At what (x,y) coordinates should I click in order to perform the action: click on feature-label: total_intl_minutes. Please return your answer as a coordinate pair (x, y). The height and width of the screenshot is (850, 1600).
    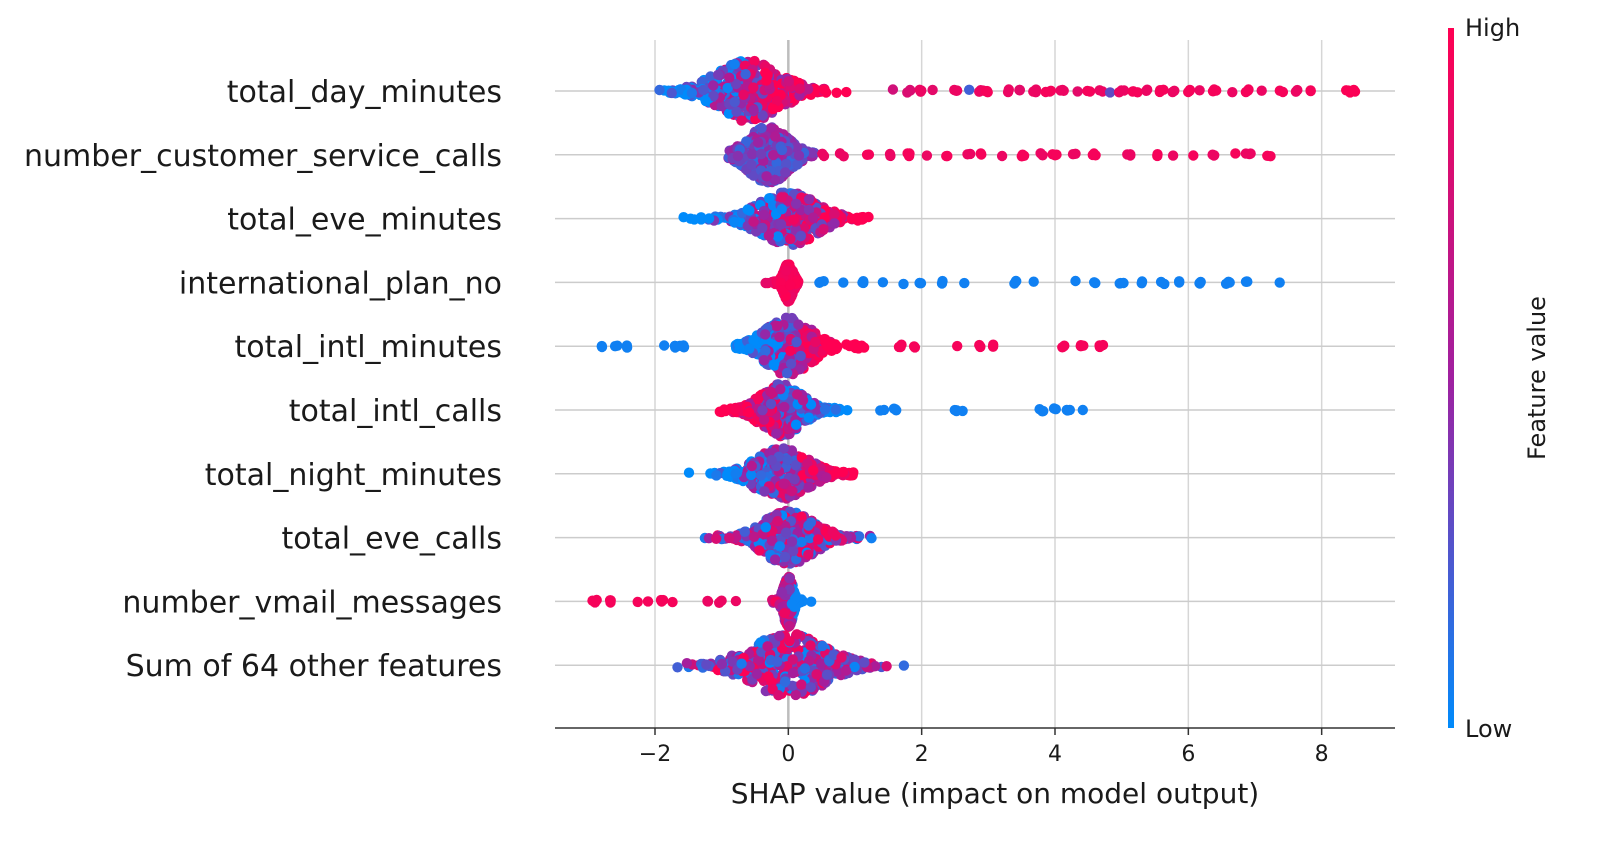
    Looking at the image, I should click on (368, 347).